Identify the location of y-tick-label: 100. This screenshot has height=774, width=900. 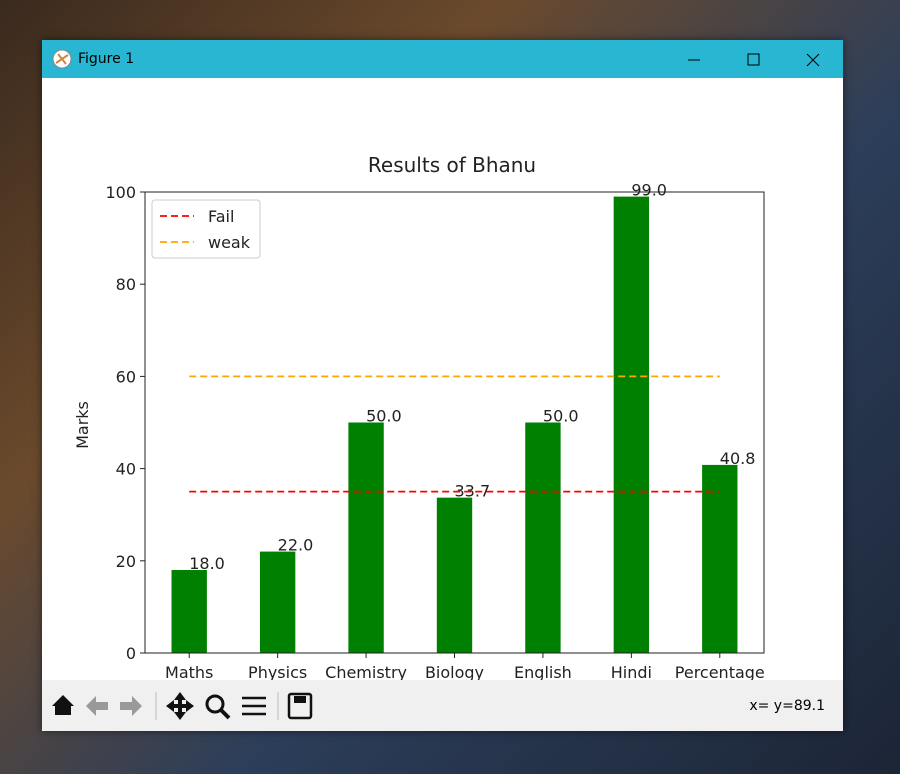
(120, 192).